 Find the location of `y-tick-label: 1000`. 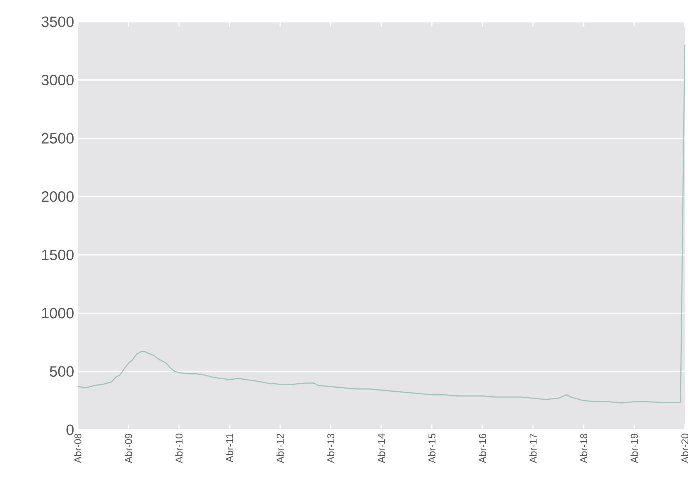

y-tick-label: 1000 is located at coordinates (58, 313).